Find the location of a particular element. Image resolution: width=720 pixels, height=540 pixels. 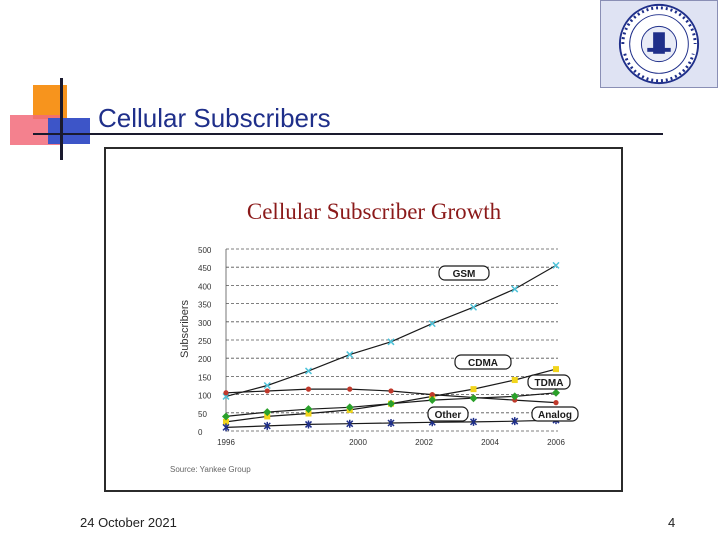

y-tick-label: 50 is located at coordinates (202, 414).